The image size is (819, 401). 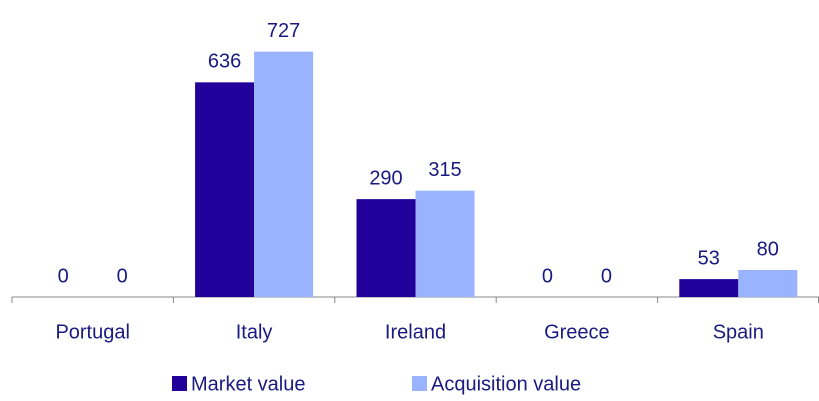 What do you see at coordinates (768, 249) in the screenshot?
I see `data-label: 80` at bounding box center [768, 249].